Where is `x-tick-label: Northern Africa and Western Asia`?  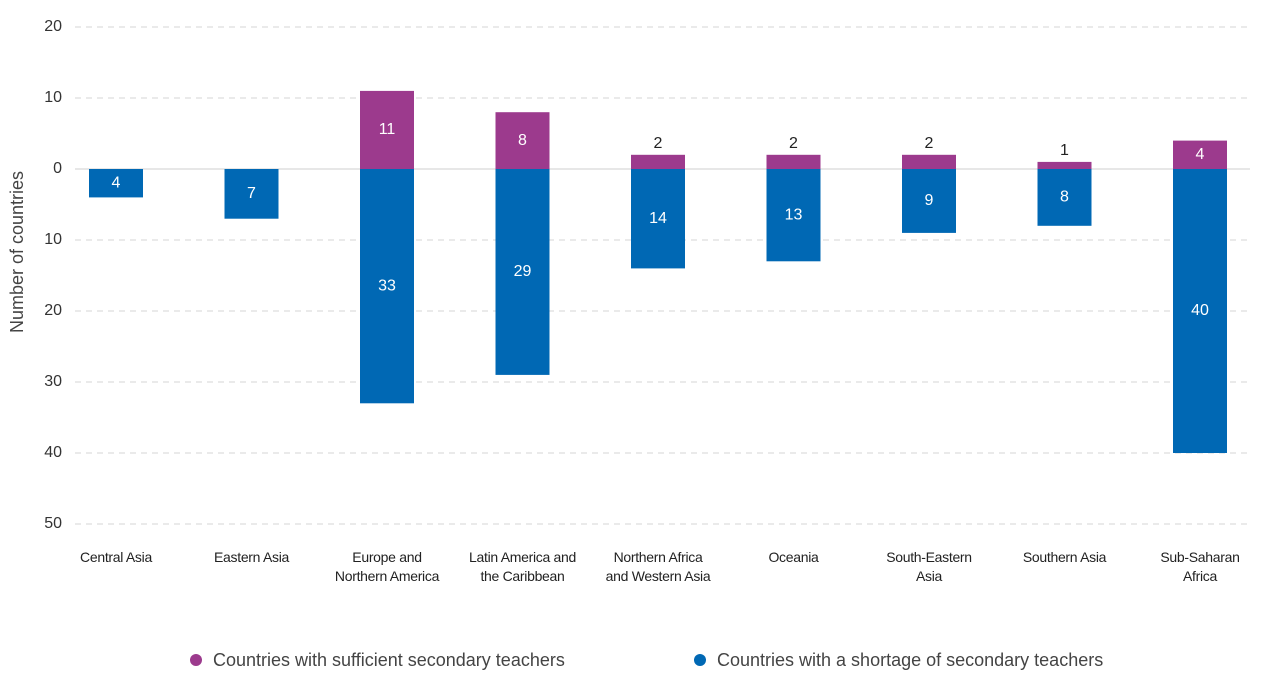
x-tick-label: Northern Africa and Western Asia is located at coordinates (658, 566).